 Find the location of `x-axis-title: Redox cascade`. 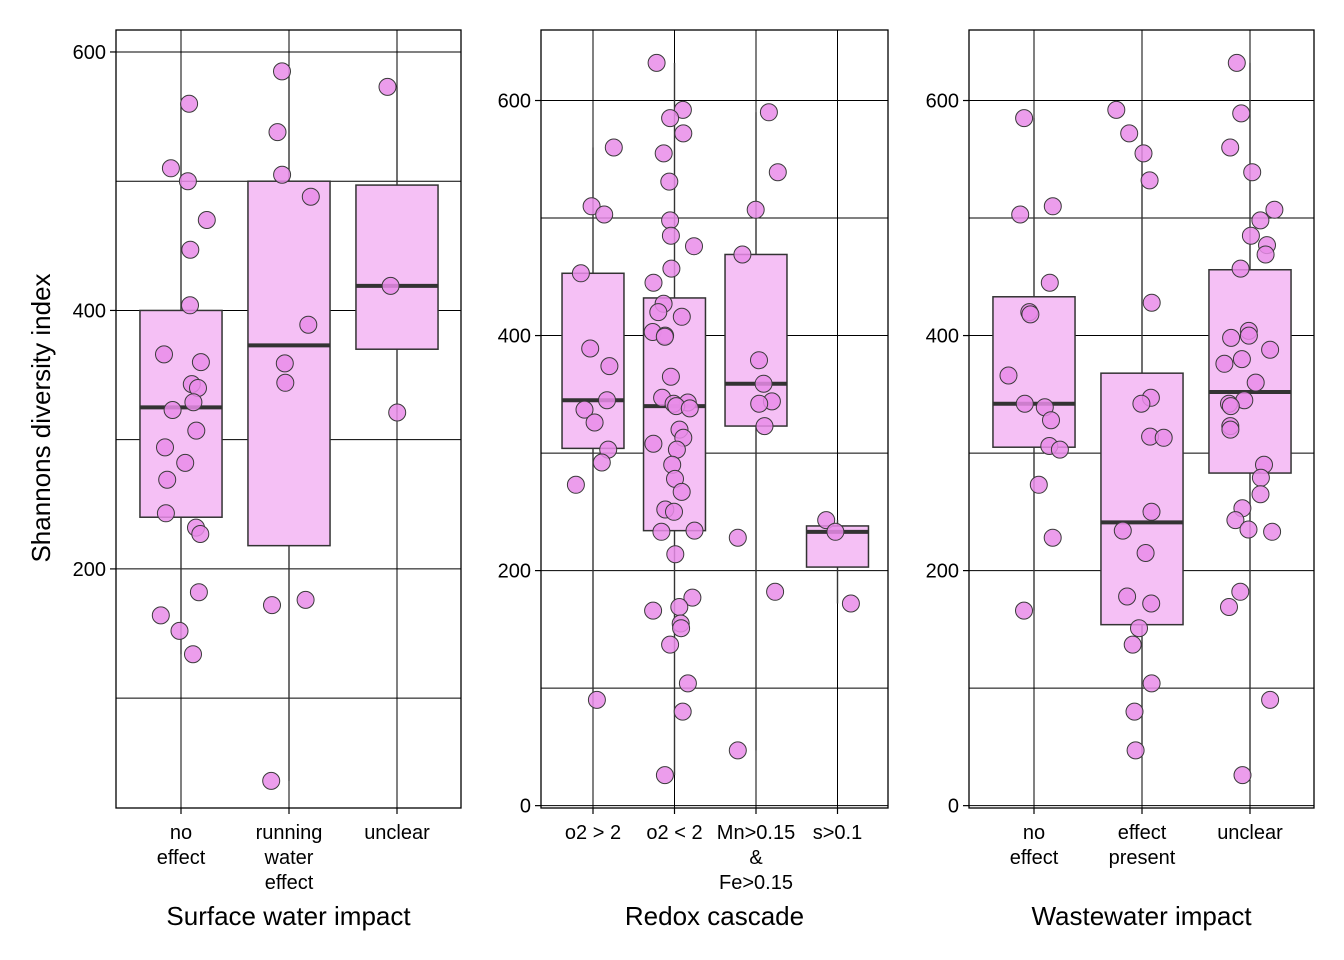

x-axis-title: Redox cascade is located at coordinates (714, 916).